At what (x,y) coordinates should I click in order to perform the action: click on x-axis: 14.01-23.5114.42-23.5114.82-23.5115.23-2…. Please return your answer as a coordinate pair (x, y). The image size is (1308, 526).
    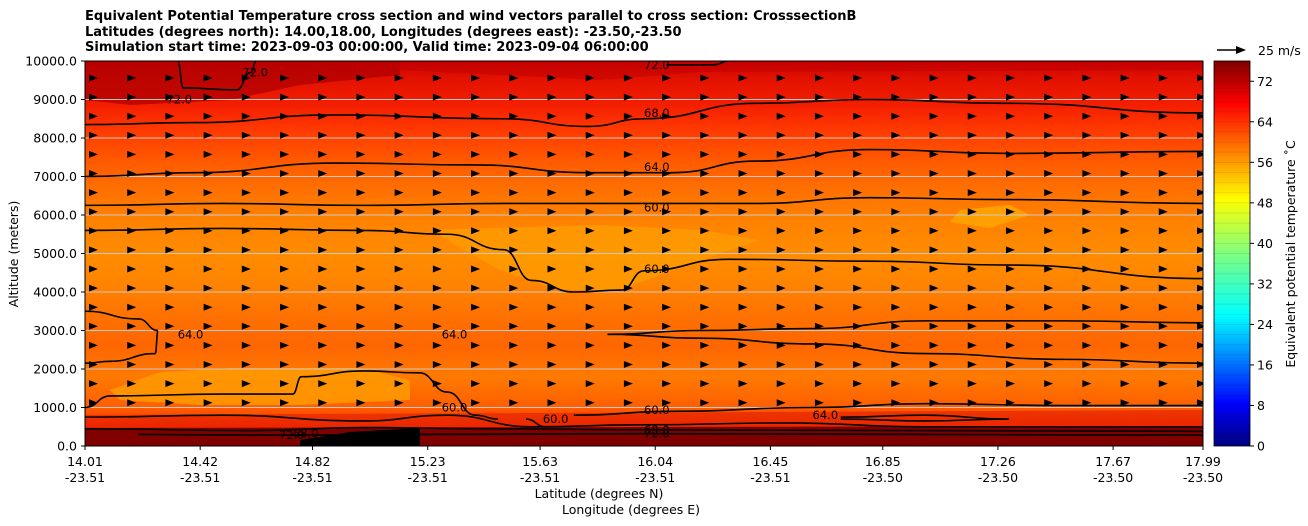
    Looking at the image, I should click on (644, 465).